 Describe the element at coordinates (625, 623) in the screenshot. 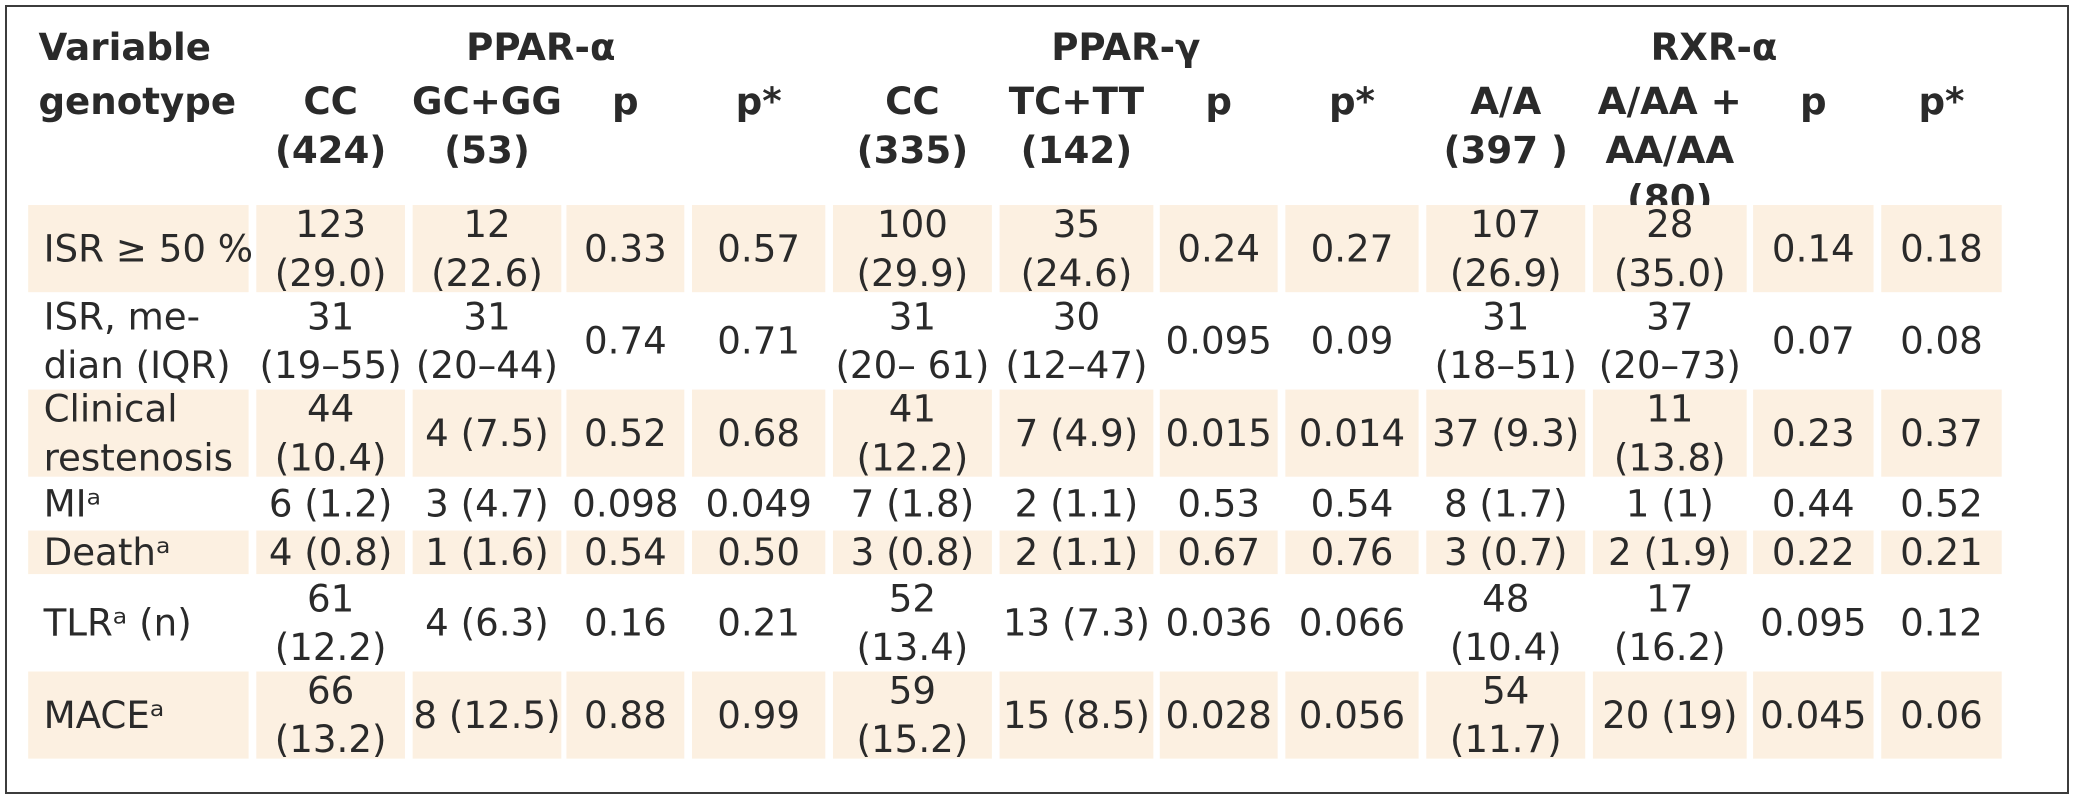

I see `cell-value: 0.16` at that location.